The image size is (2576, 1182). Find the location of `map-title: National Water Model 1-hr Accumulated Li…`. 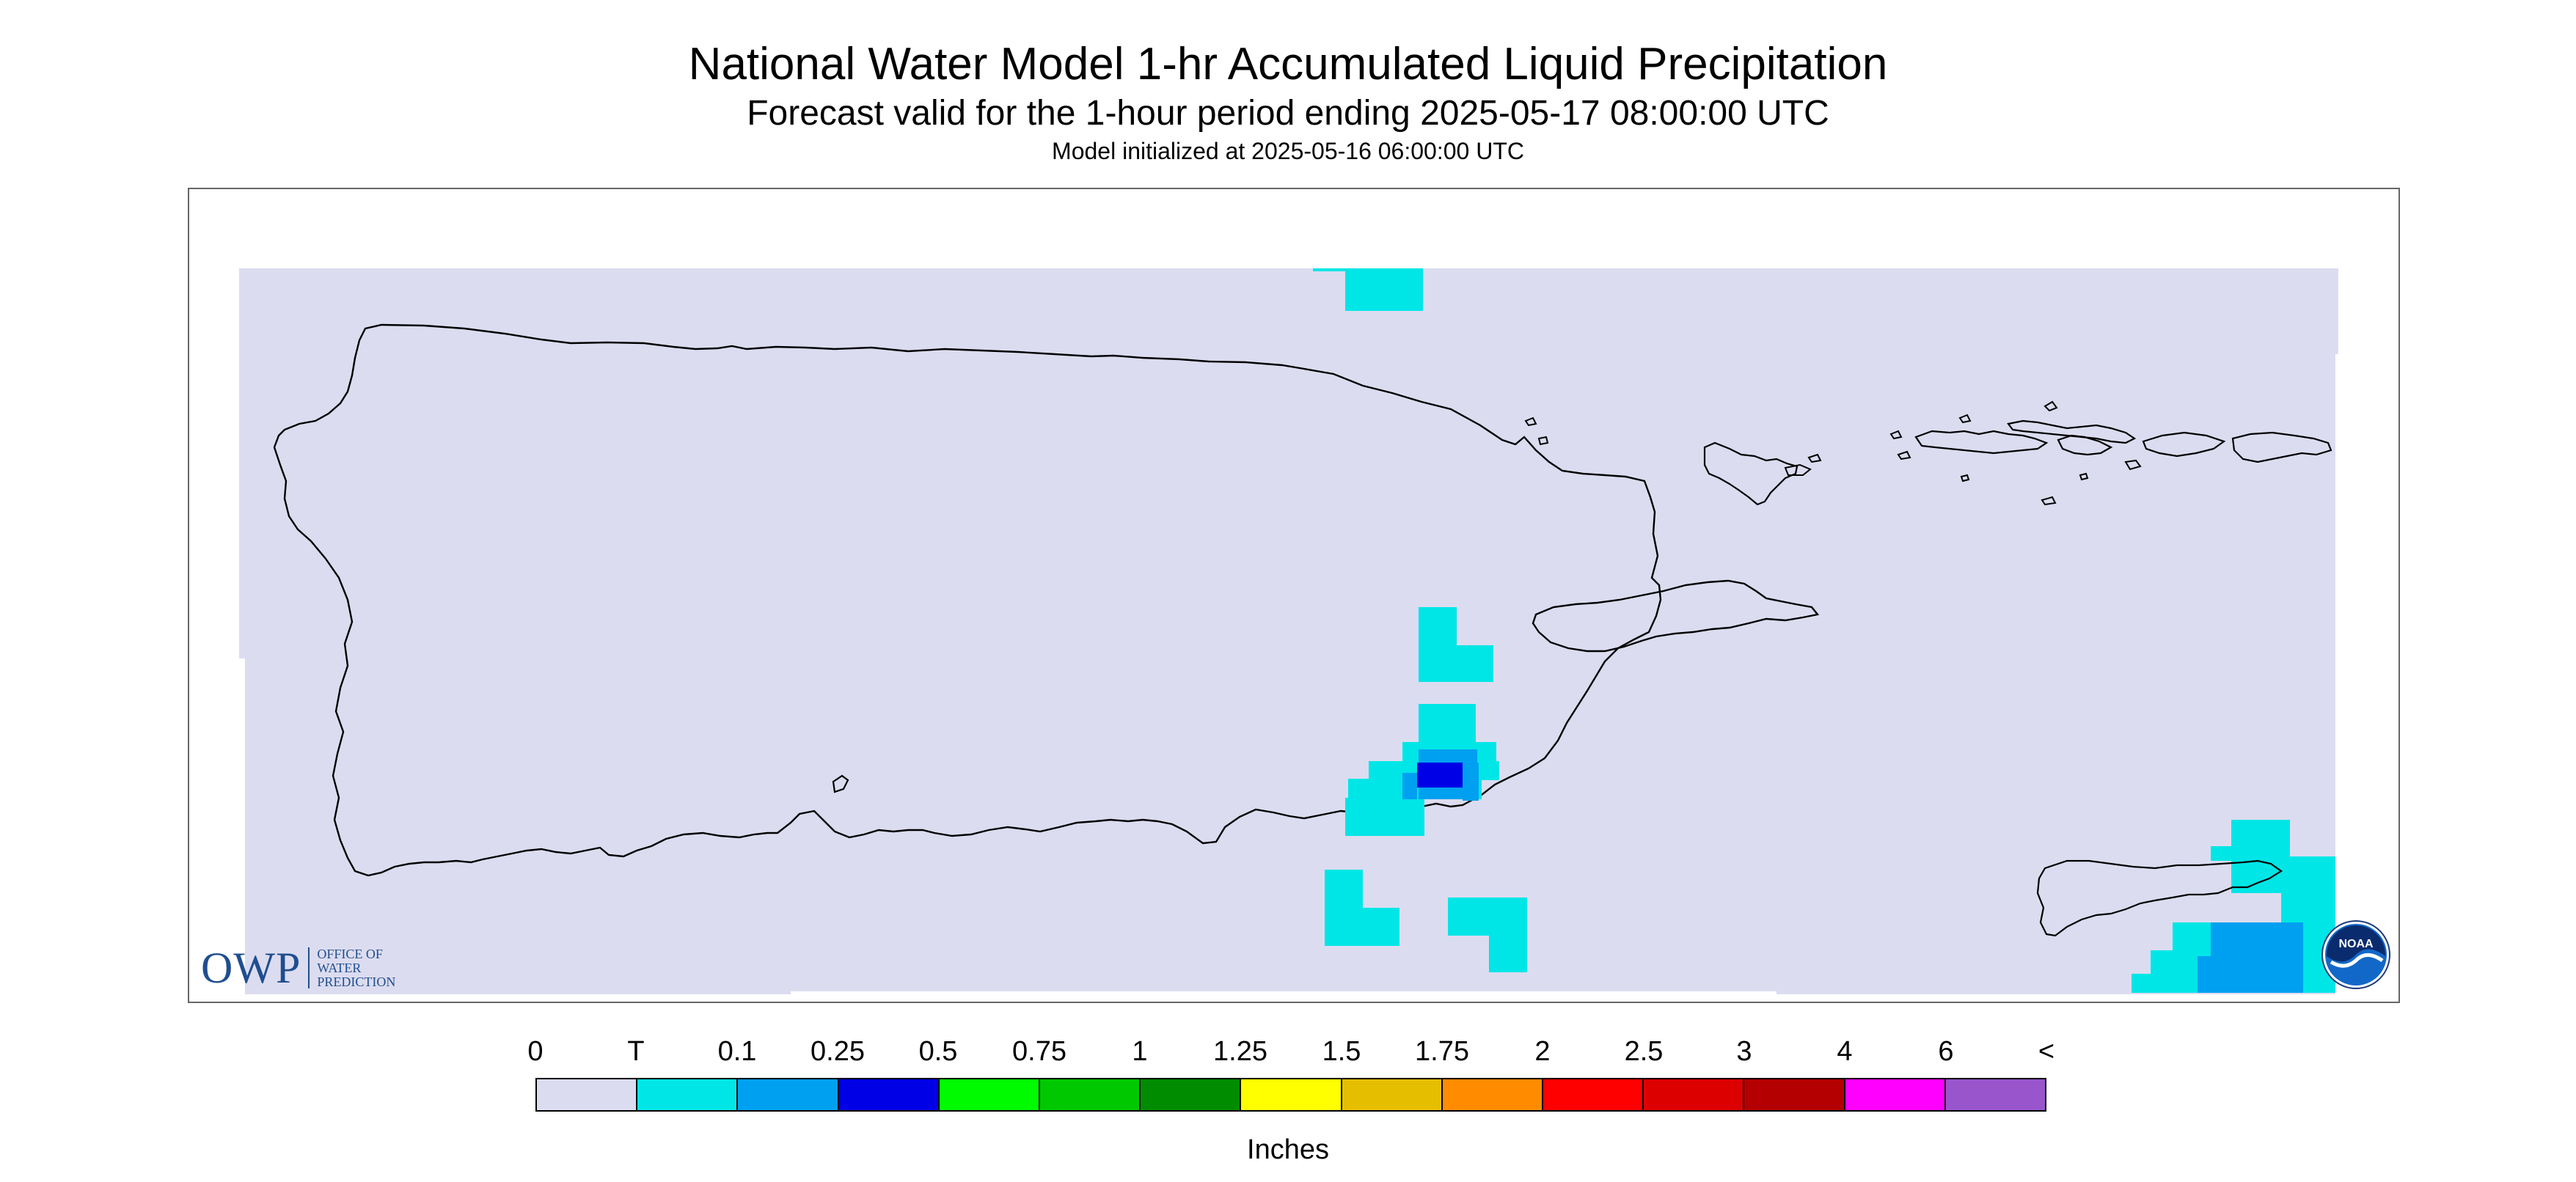

map-title: National Water Model 1-hr Accumulated Li… is located at coordinates (1288, 64).